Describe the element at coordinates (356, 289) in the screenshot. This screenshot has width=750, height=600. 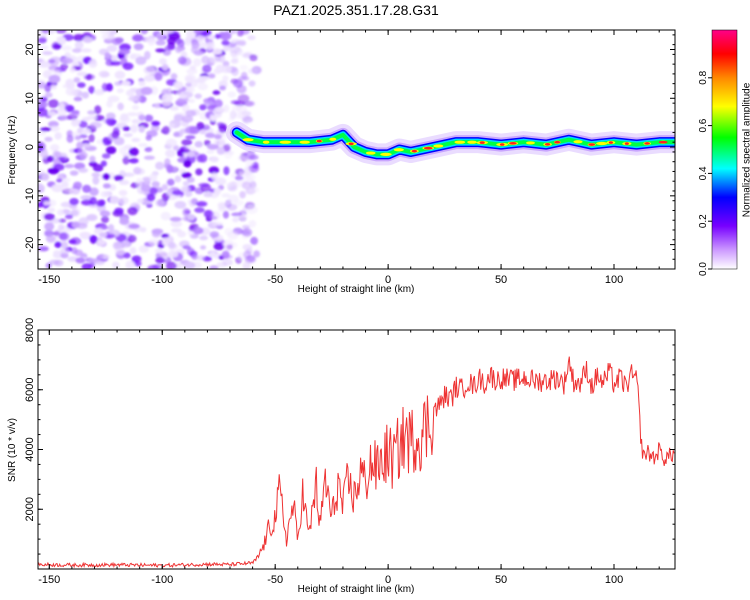
I see `spectrogram-xlabel: Height of straight line (km)` at that location.